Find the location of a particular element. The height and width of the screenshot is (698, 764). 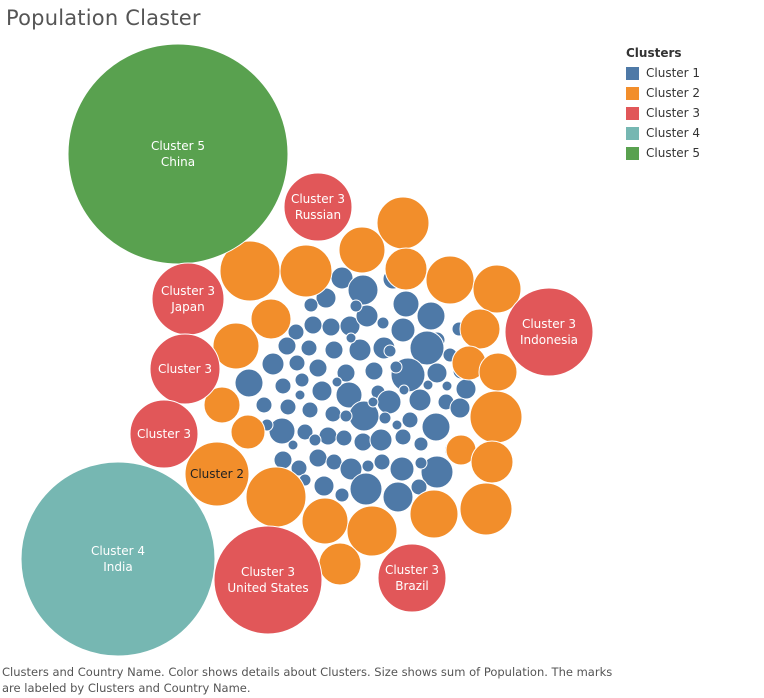

legend-item: Cluster 5 is located at coordinates (663, 153).